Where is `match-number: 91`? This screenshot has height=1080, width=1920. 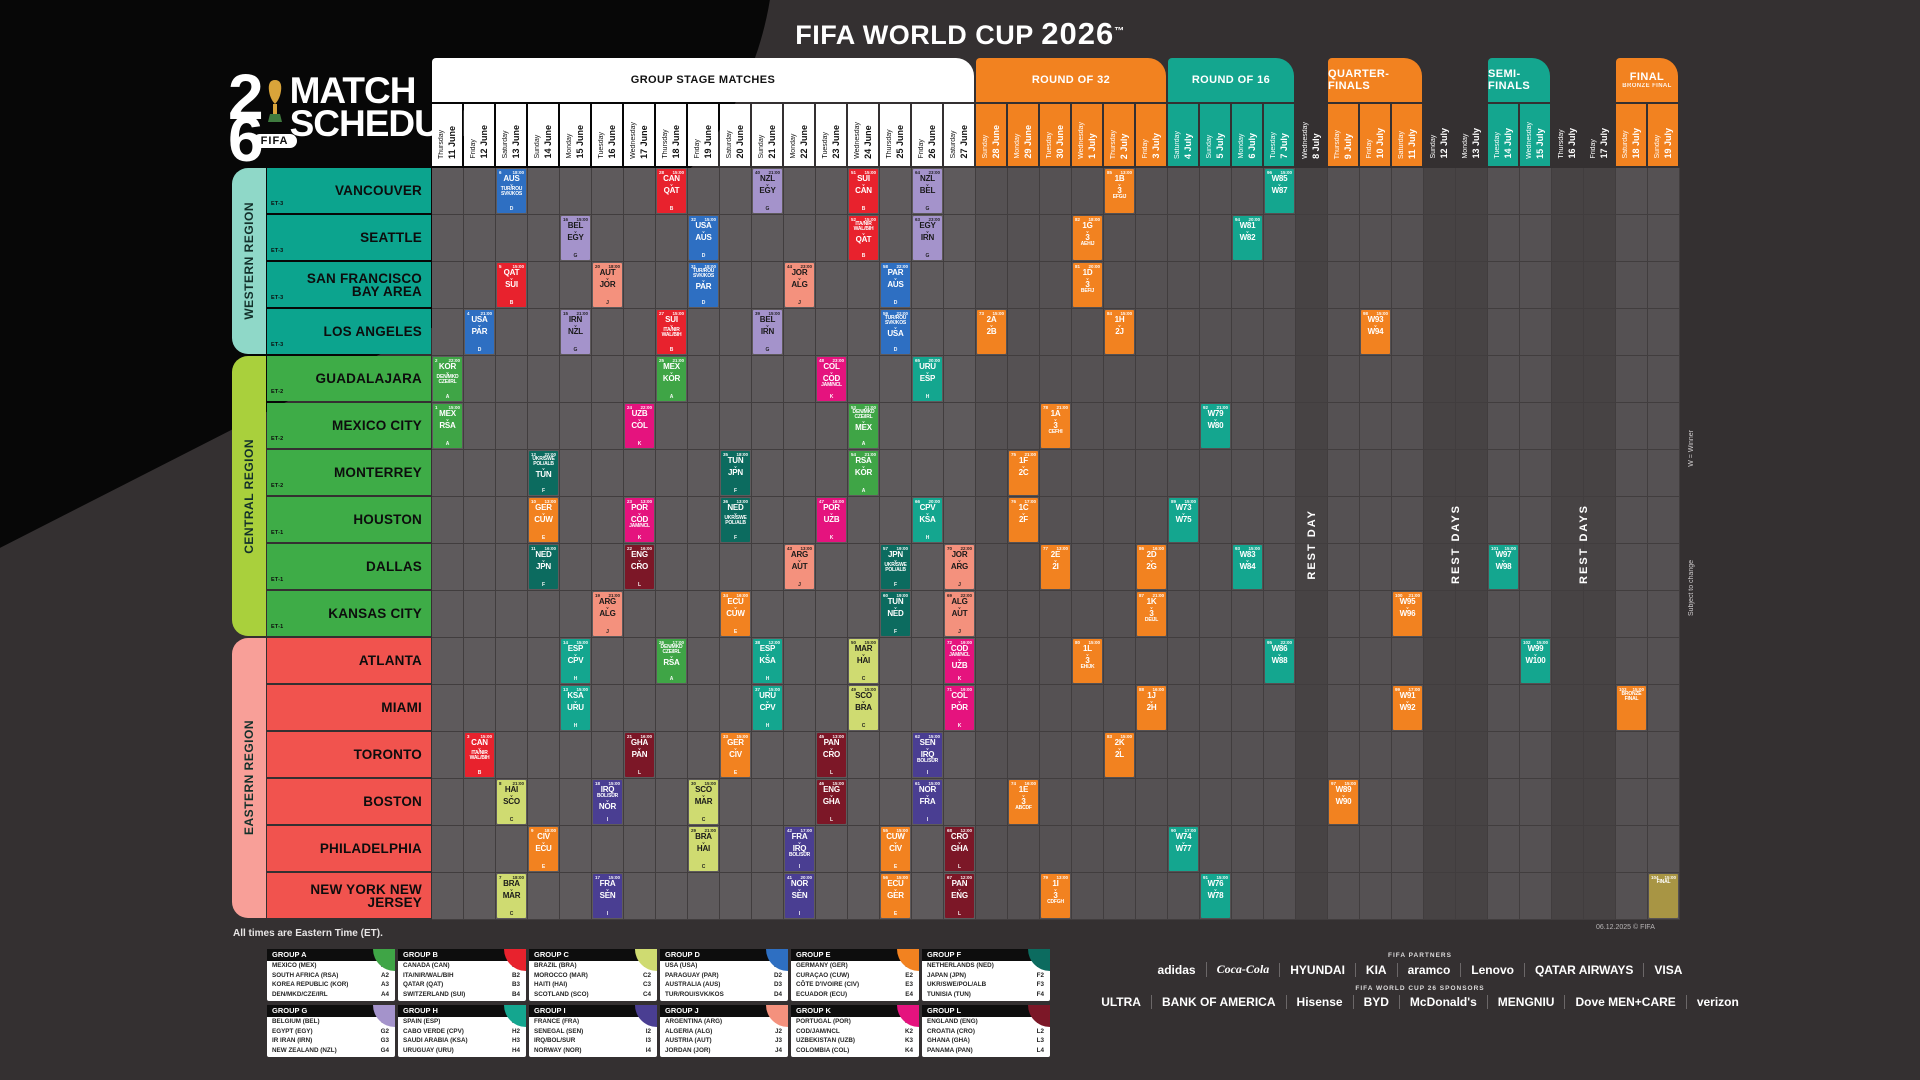
match-number: 91 is located at coordinates (1206, 877).